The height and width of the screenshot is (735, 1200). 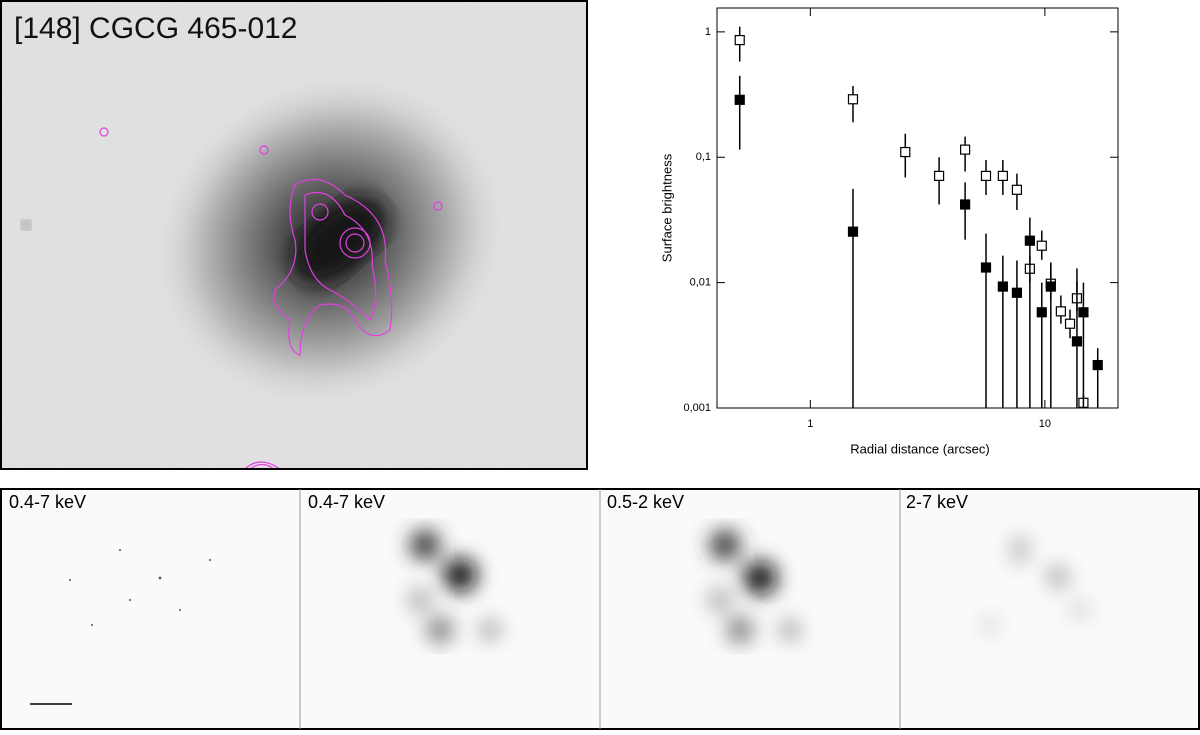 What do you see at coordinates (708, 32) in the screenshot?
I see `y-tick-label: 1` at bounding box center [708, 32].